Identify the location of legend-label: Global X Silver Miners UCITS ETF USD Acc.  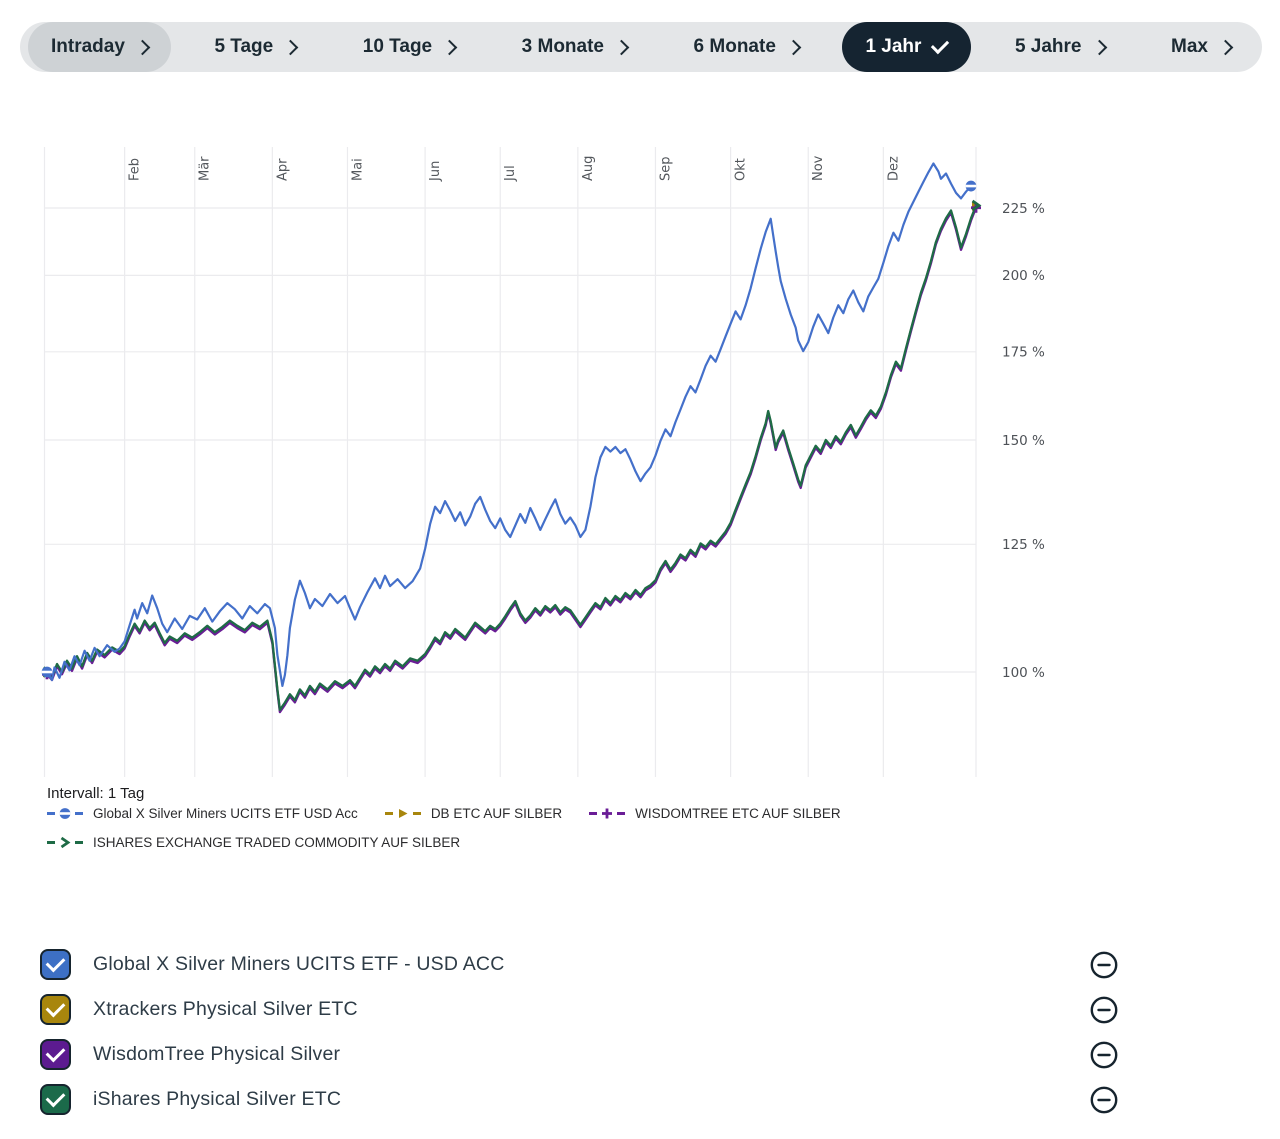
(225, 813).